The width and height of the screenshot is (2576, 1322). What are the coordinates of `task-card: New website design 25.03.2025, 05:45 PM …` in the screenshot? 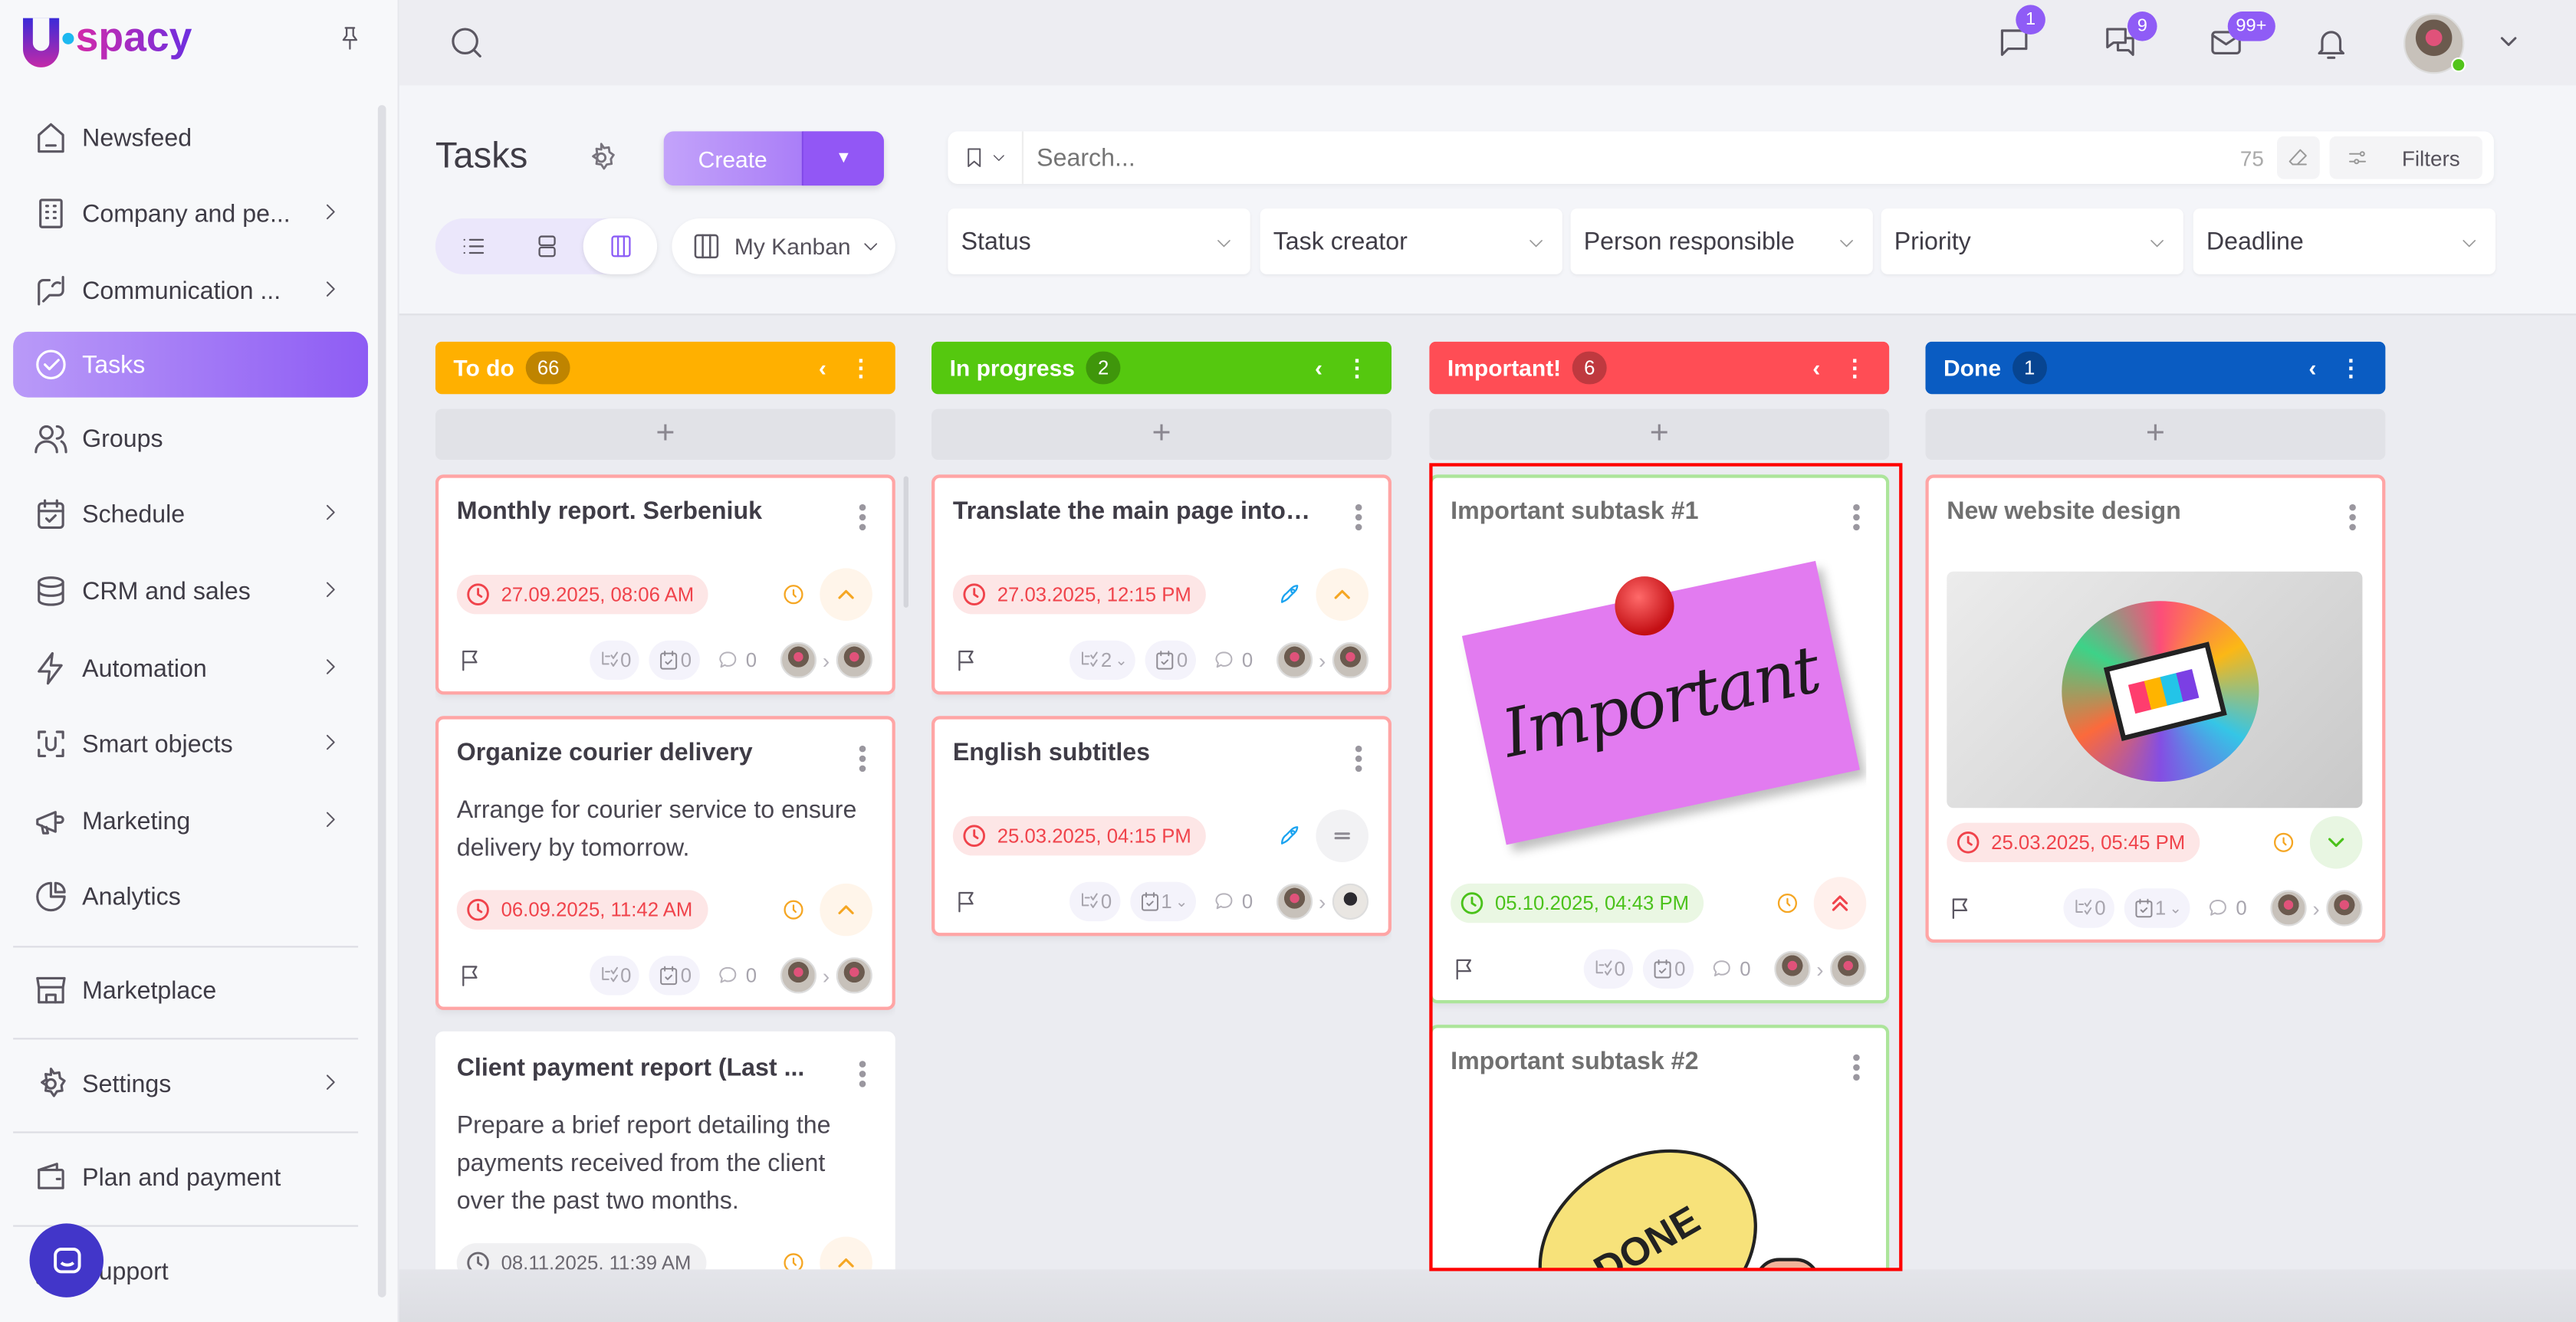 It's located at (2156, 708).